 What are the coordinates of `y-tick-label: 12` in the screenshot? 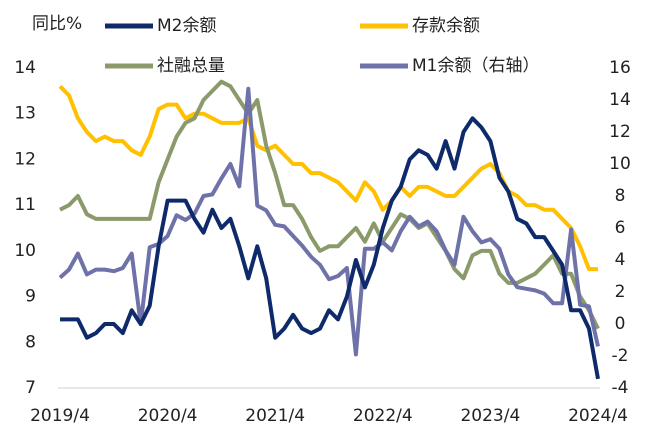 It's located at (25, 159).